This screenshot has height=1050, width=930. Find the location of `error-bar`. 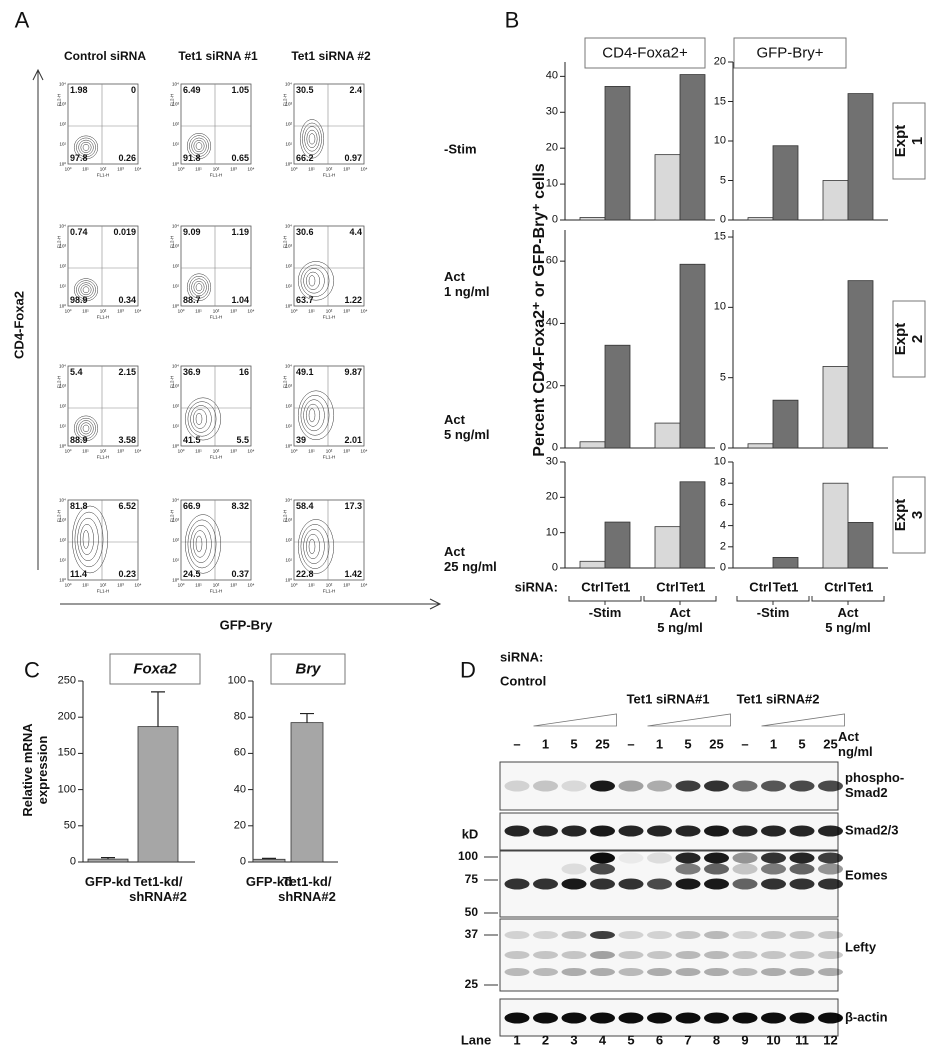

error-bar is located at coordinates (108, 858).